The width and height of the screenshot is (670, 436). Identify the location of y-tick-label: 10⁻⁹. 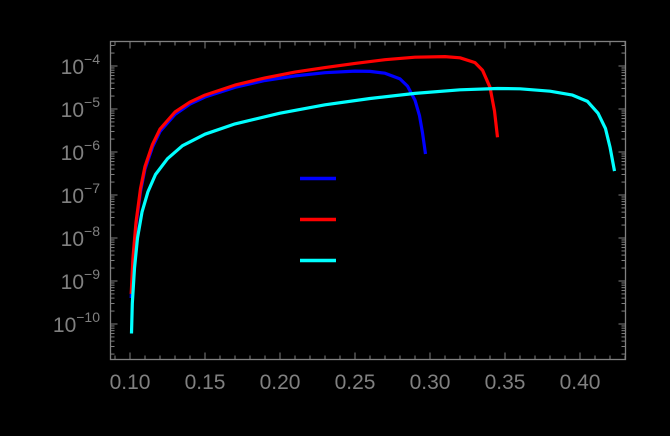
(81, 280).